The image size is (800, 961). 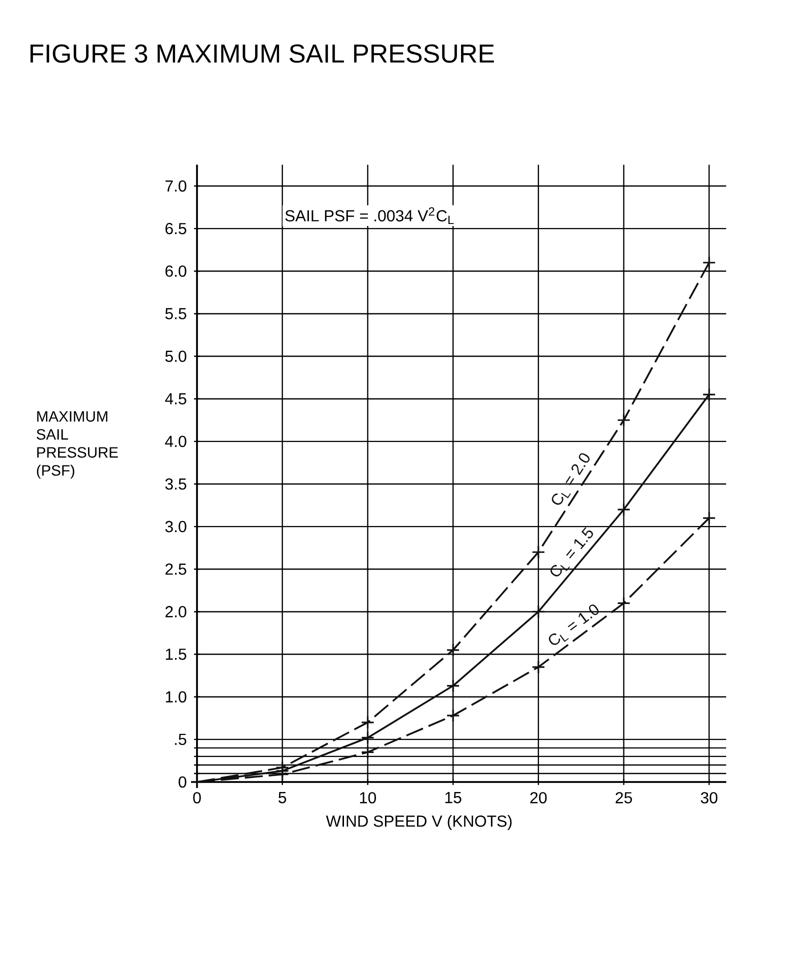 What do you see at coordinates (709, 798) in the screenshot?
I see `x-tick-label: 30` at bounding box center [709, 798].